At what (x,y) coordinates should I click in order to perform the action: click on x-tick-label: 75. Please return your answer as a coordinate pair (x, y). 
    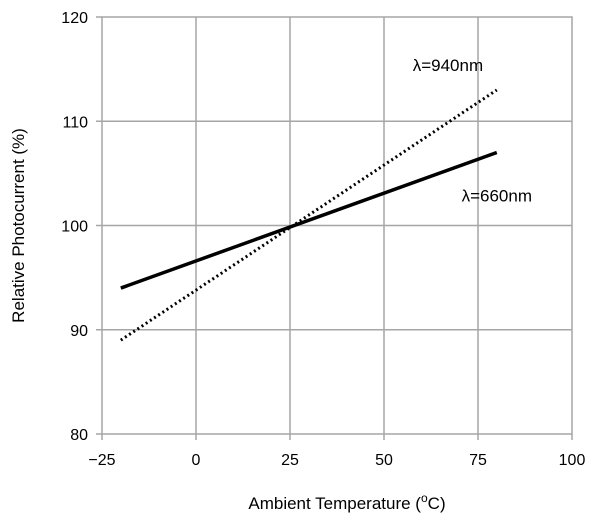
    Looking at the image, I should click on (478, 460).